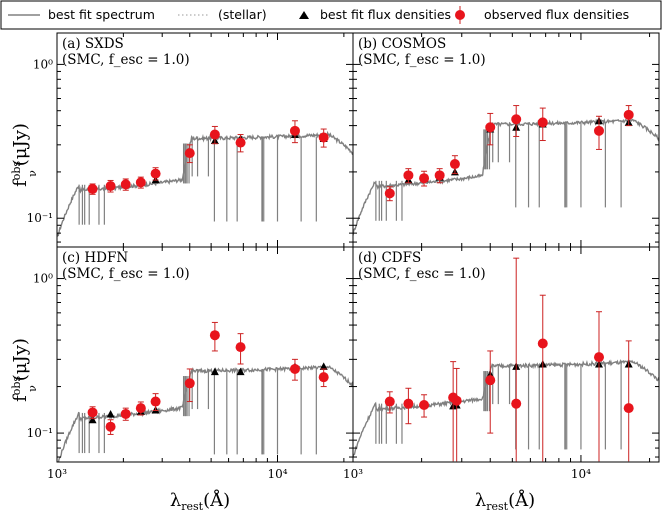 This screenshot has width=664, height=517. I want to click on x-axis-label-left: λrest(Å), so click(200, 501).